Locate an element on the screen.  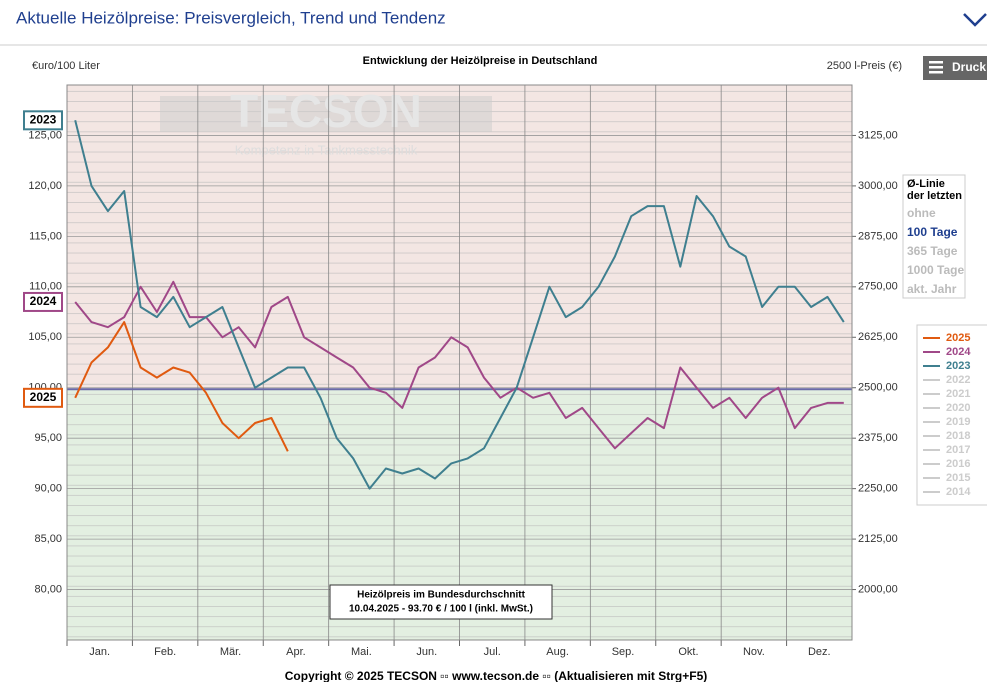
average-option: 100 Tage is located at coordinates (932, 232).